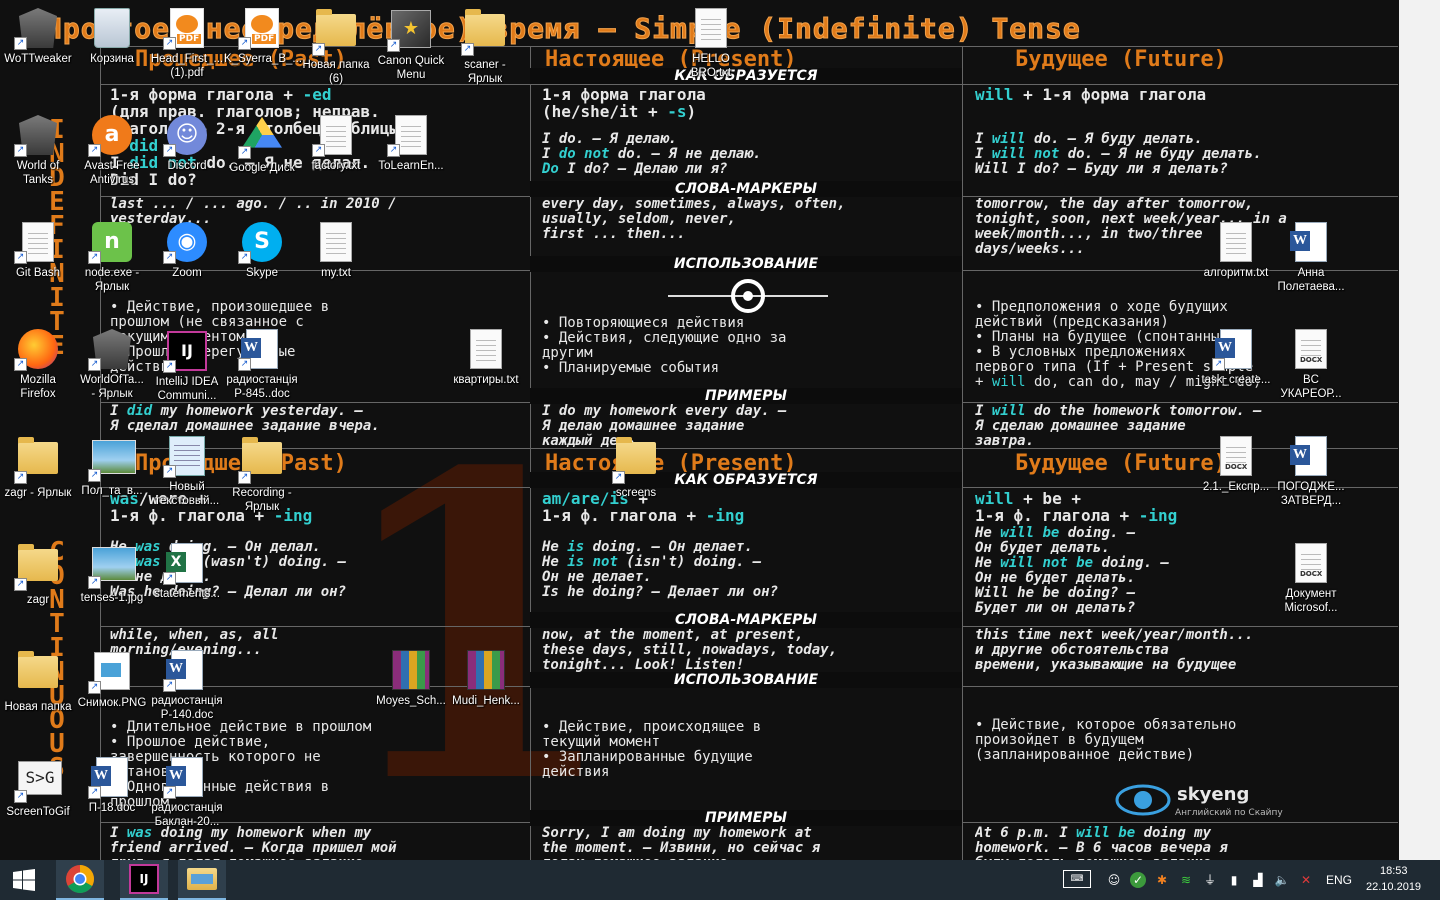  What do you see at coordinates (38, 37) in the screenshot?
I see `desktop-icon: ↗ WoTTweaker` at bounding box center [38, 37].